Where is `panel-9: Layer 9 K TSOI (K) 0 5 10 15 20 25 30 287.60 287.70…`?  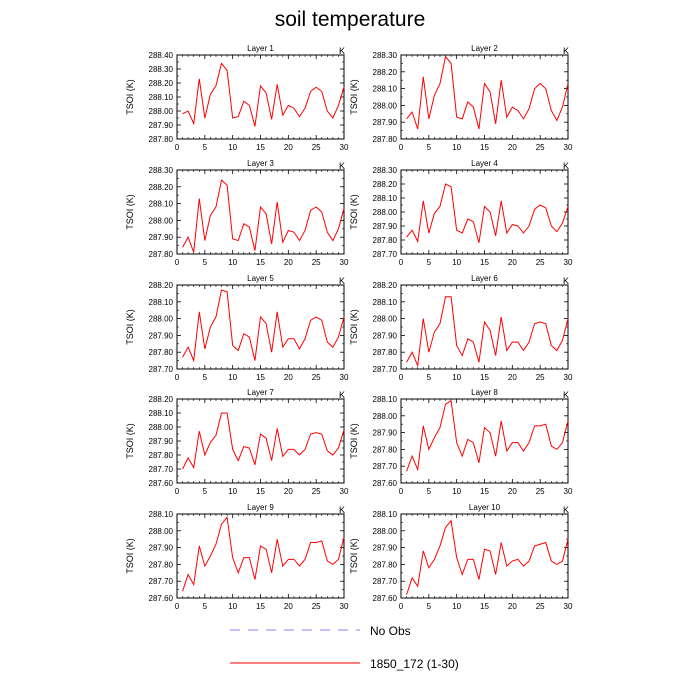 panel-9: Layer 9 K TSOI (K) 0 5 10 15 20 25 30 287.60 287.70… is located at coordinates (237, 556).